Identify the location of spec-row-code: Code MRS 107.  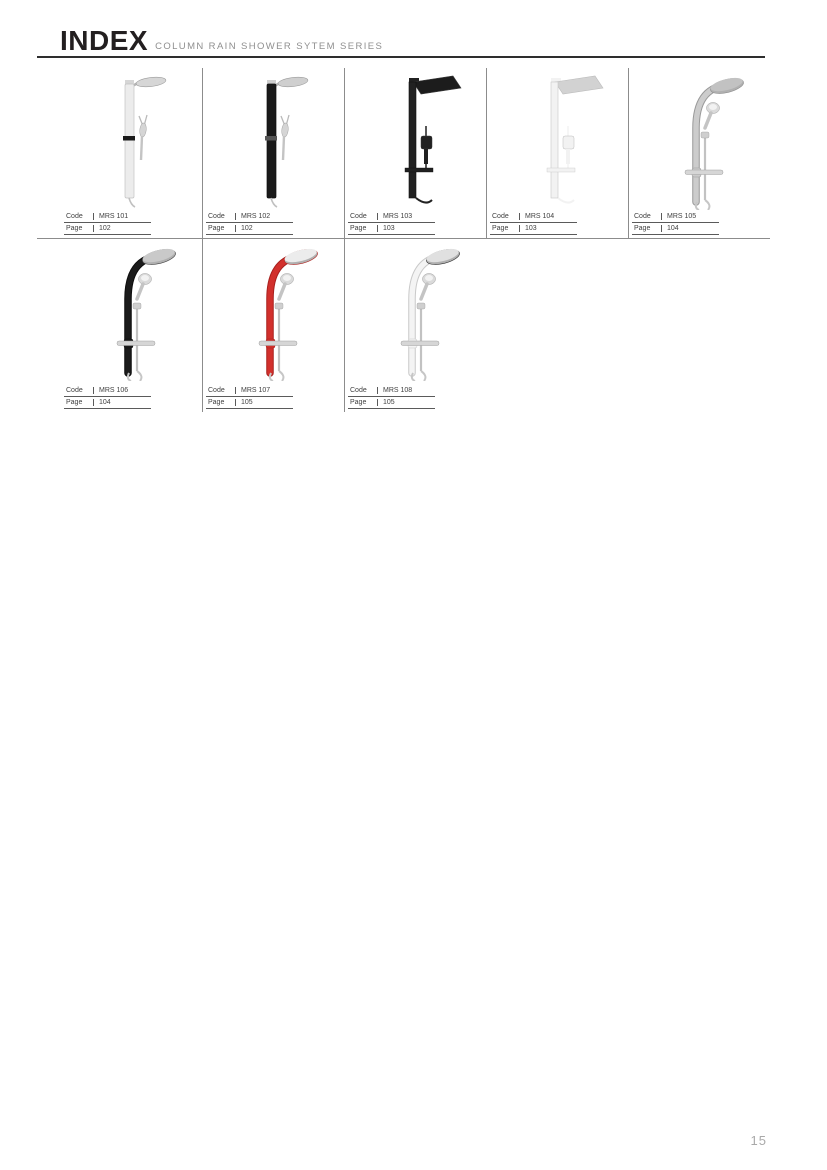
(249, 391).